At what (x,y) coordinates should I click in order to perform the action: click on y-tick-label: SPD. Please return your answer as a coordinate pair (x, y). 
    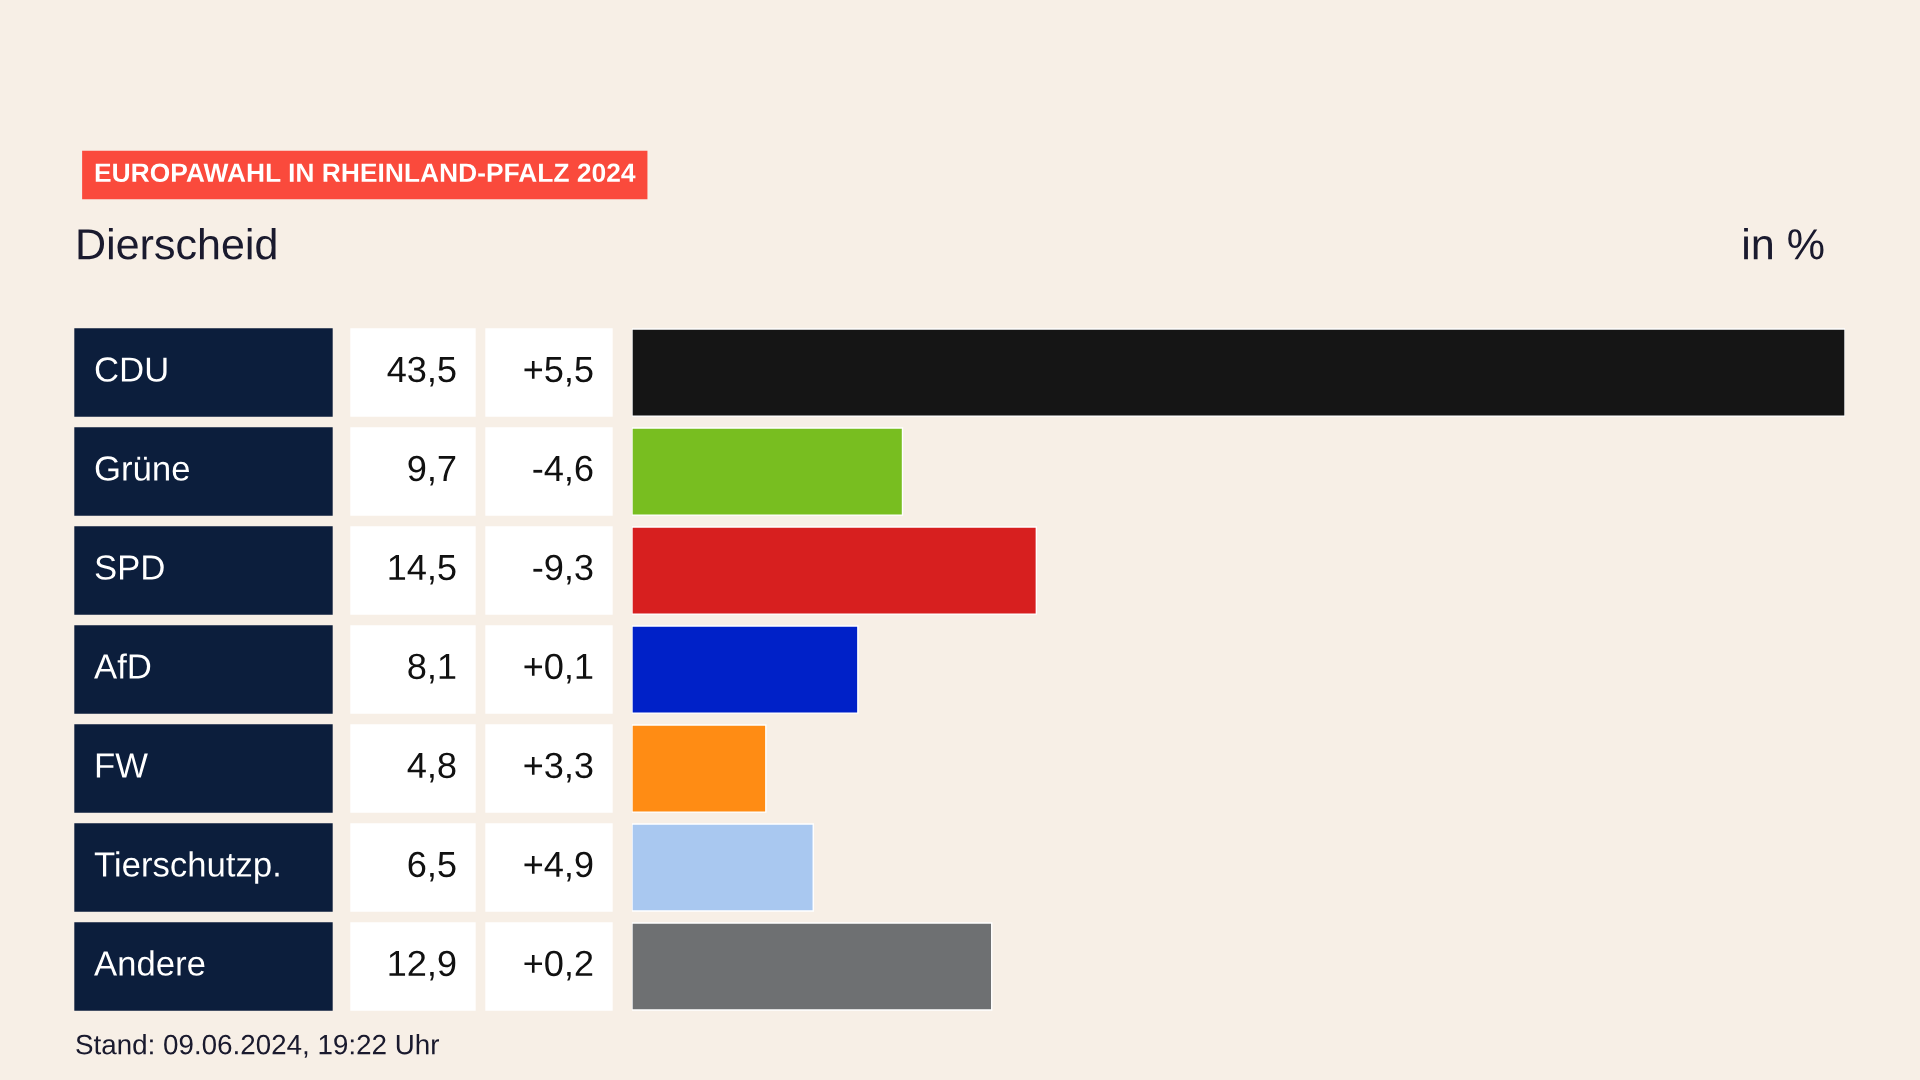
    Looking at the image, I should click on (129, 567).